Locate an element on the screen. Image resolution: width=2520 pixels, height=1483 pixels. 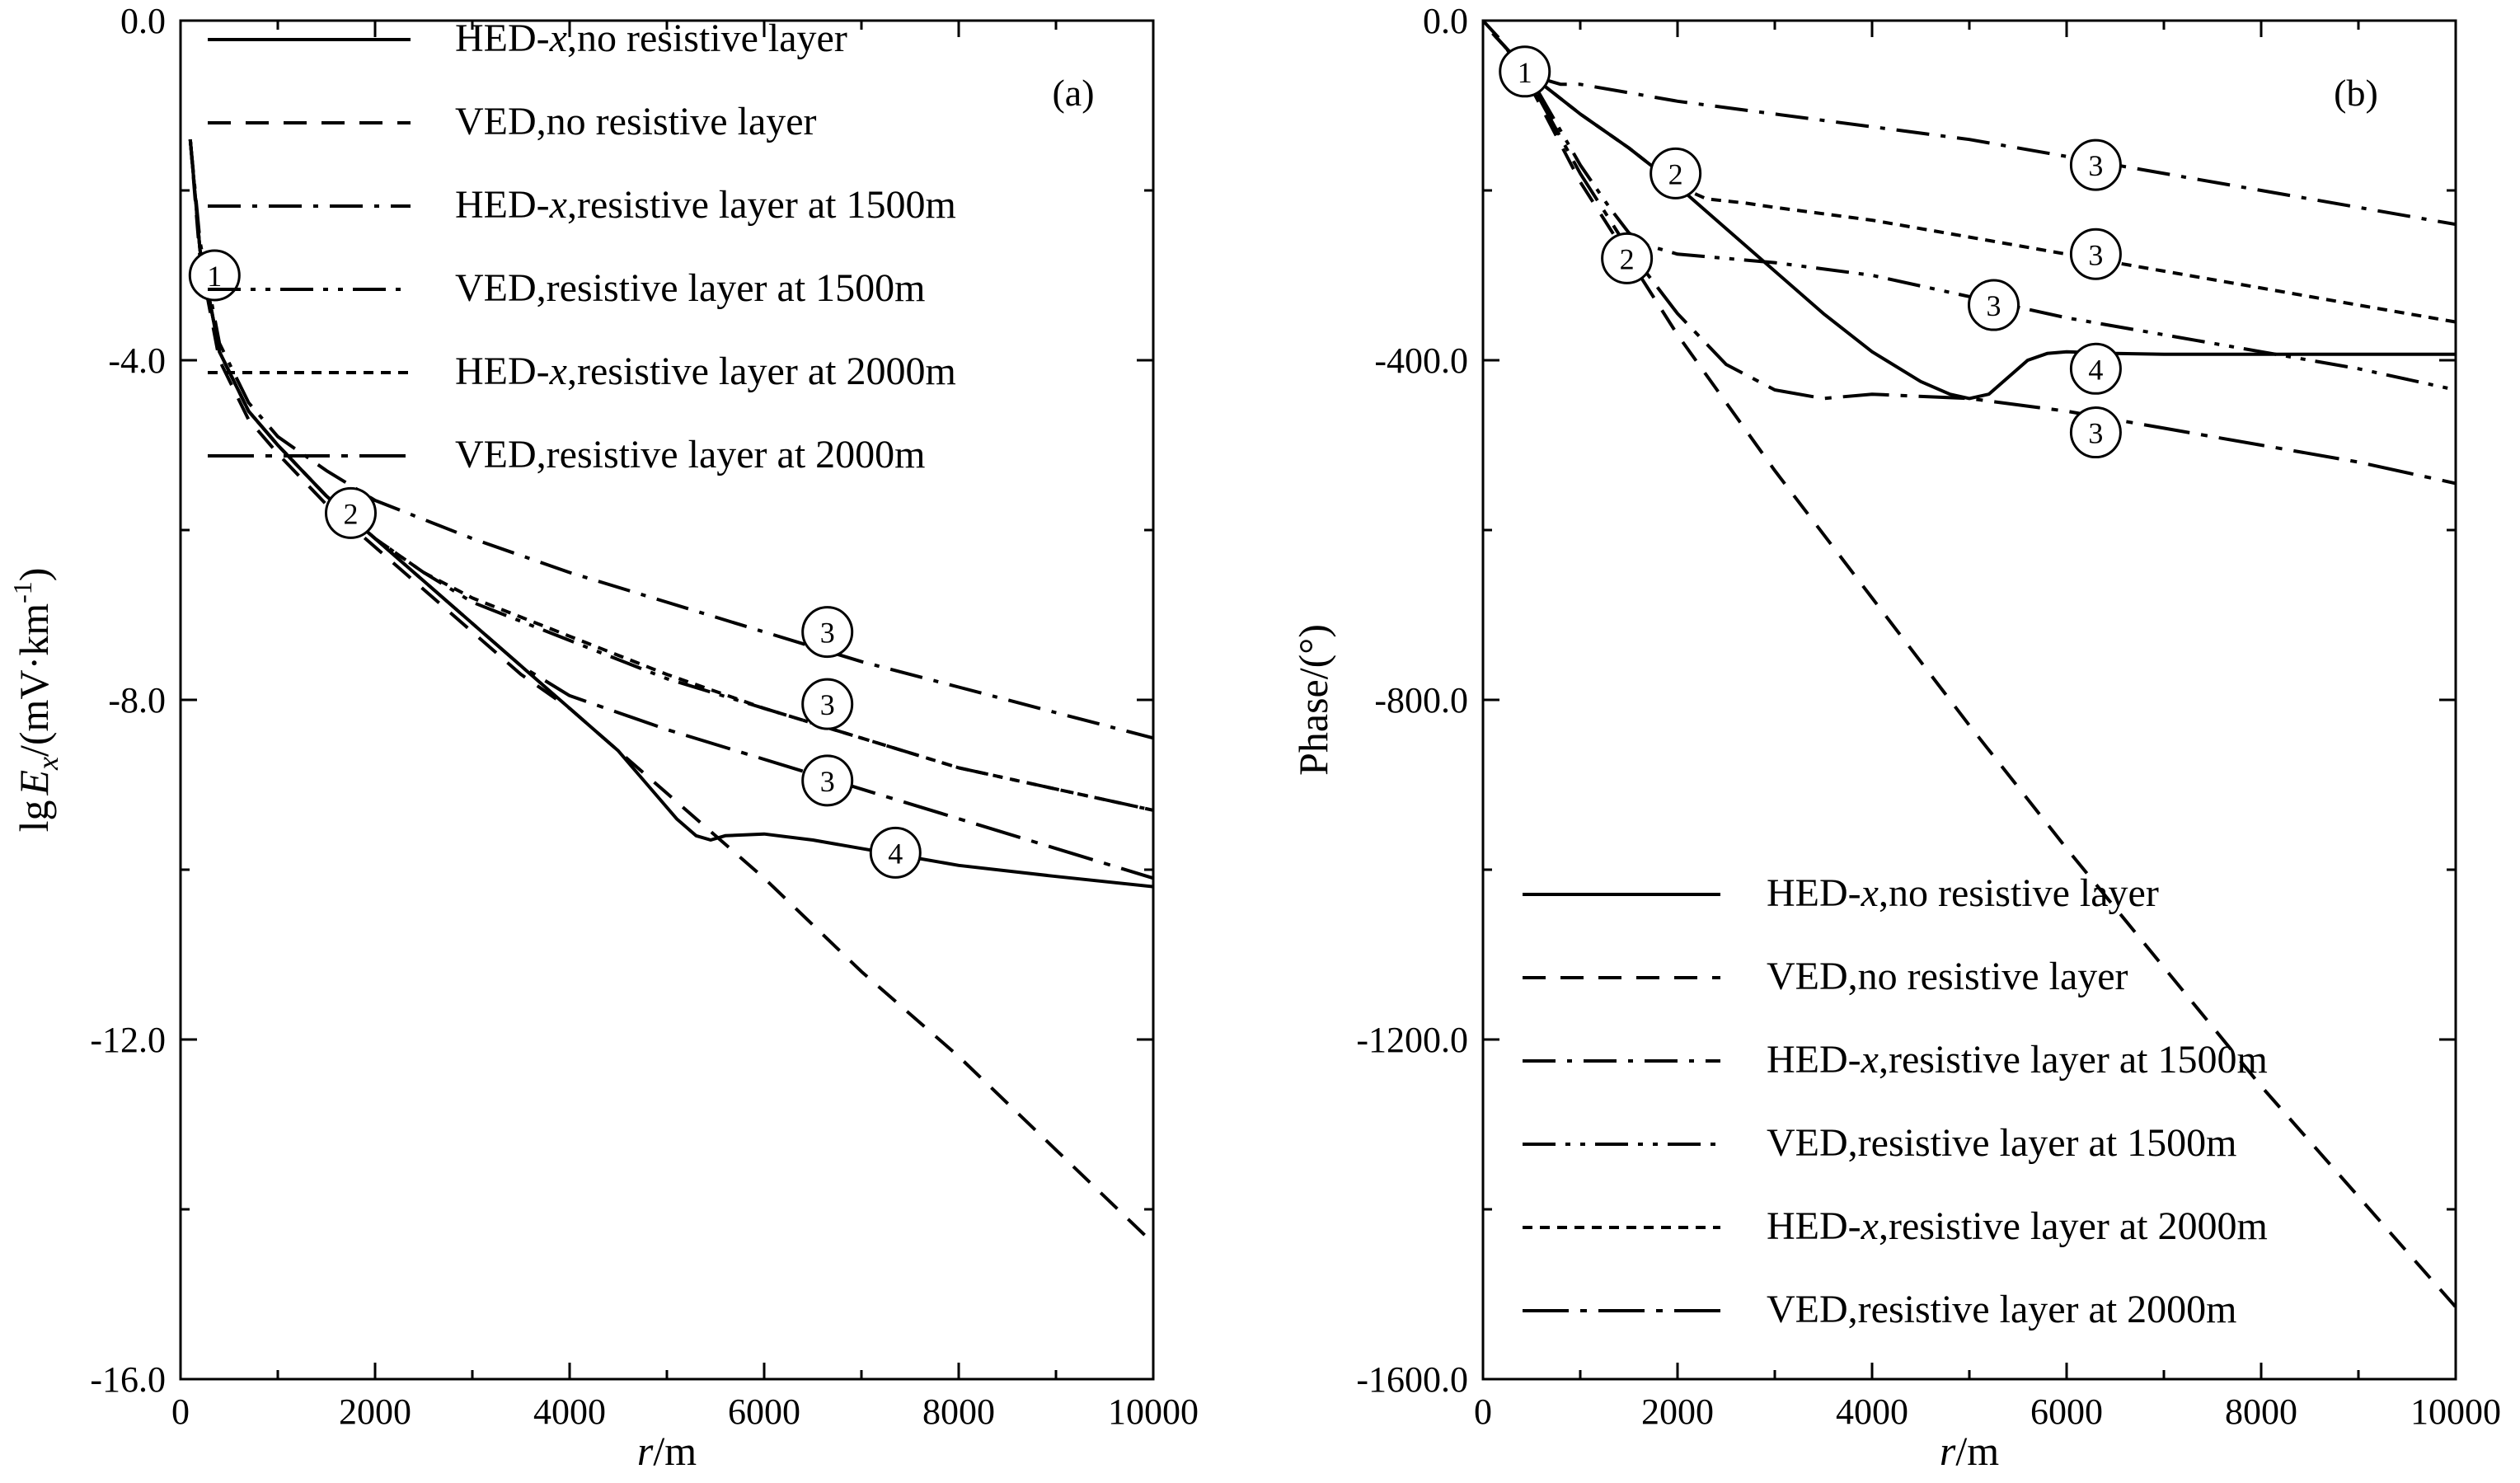
y-axis-title-close: ) is located at coordinates (34, 575).